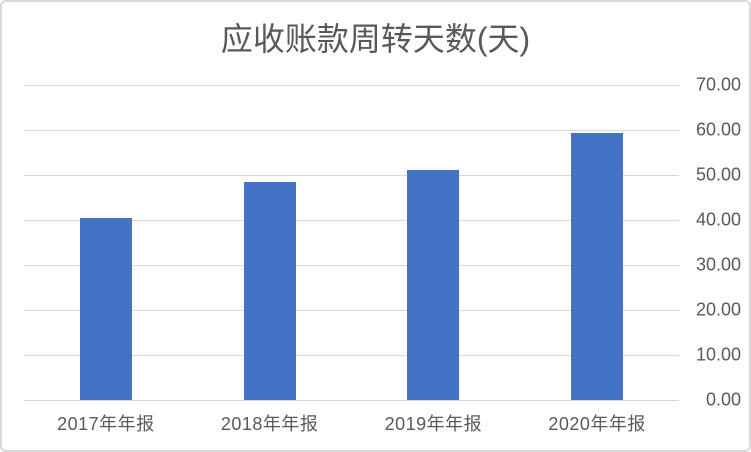  I want to click on x-axis-tick-label: 2018年年报, so click(269, 424).